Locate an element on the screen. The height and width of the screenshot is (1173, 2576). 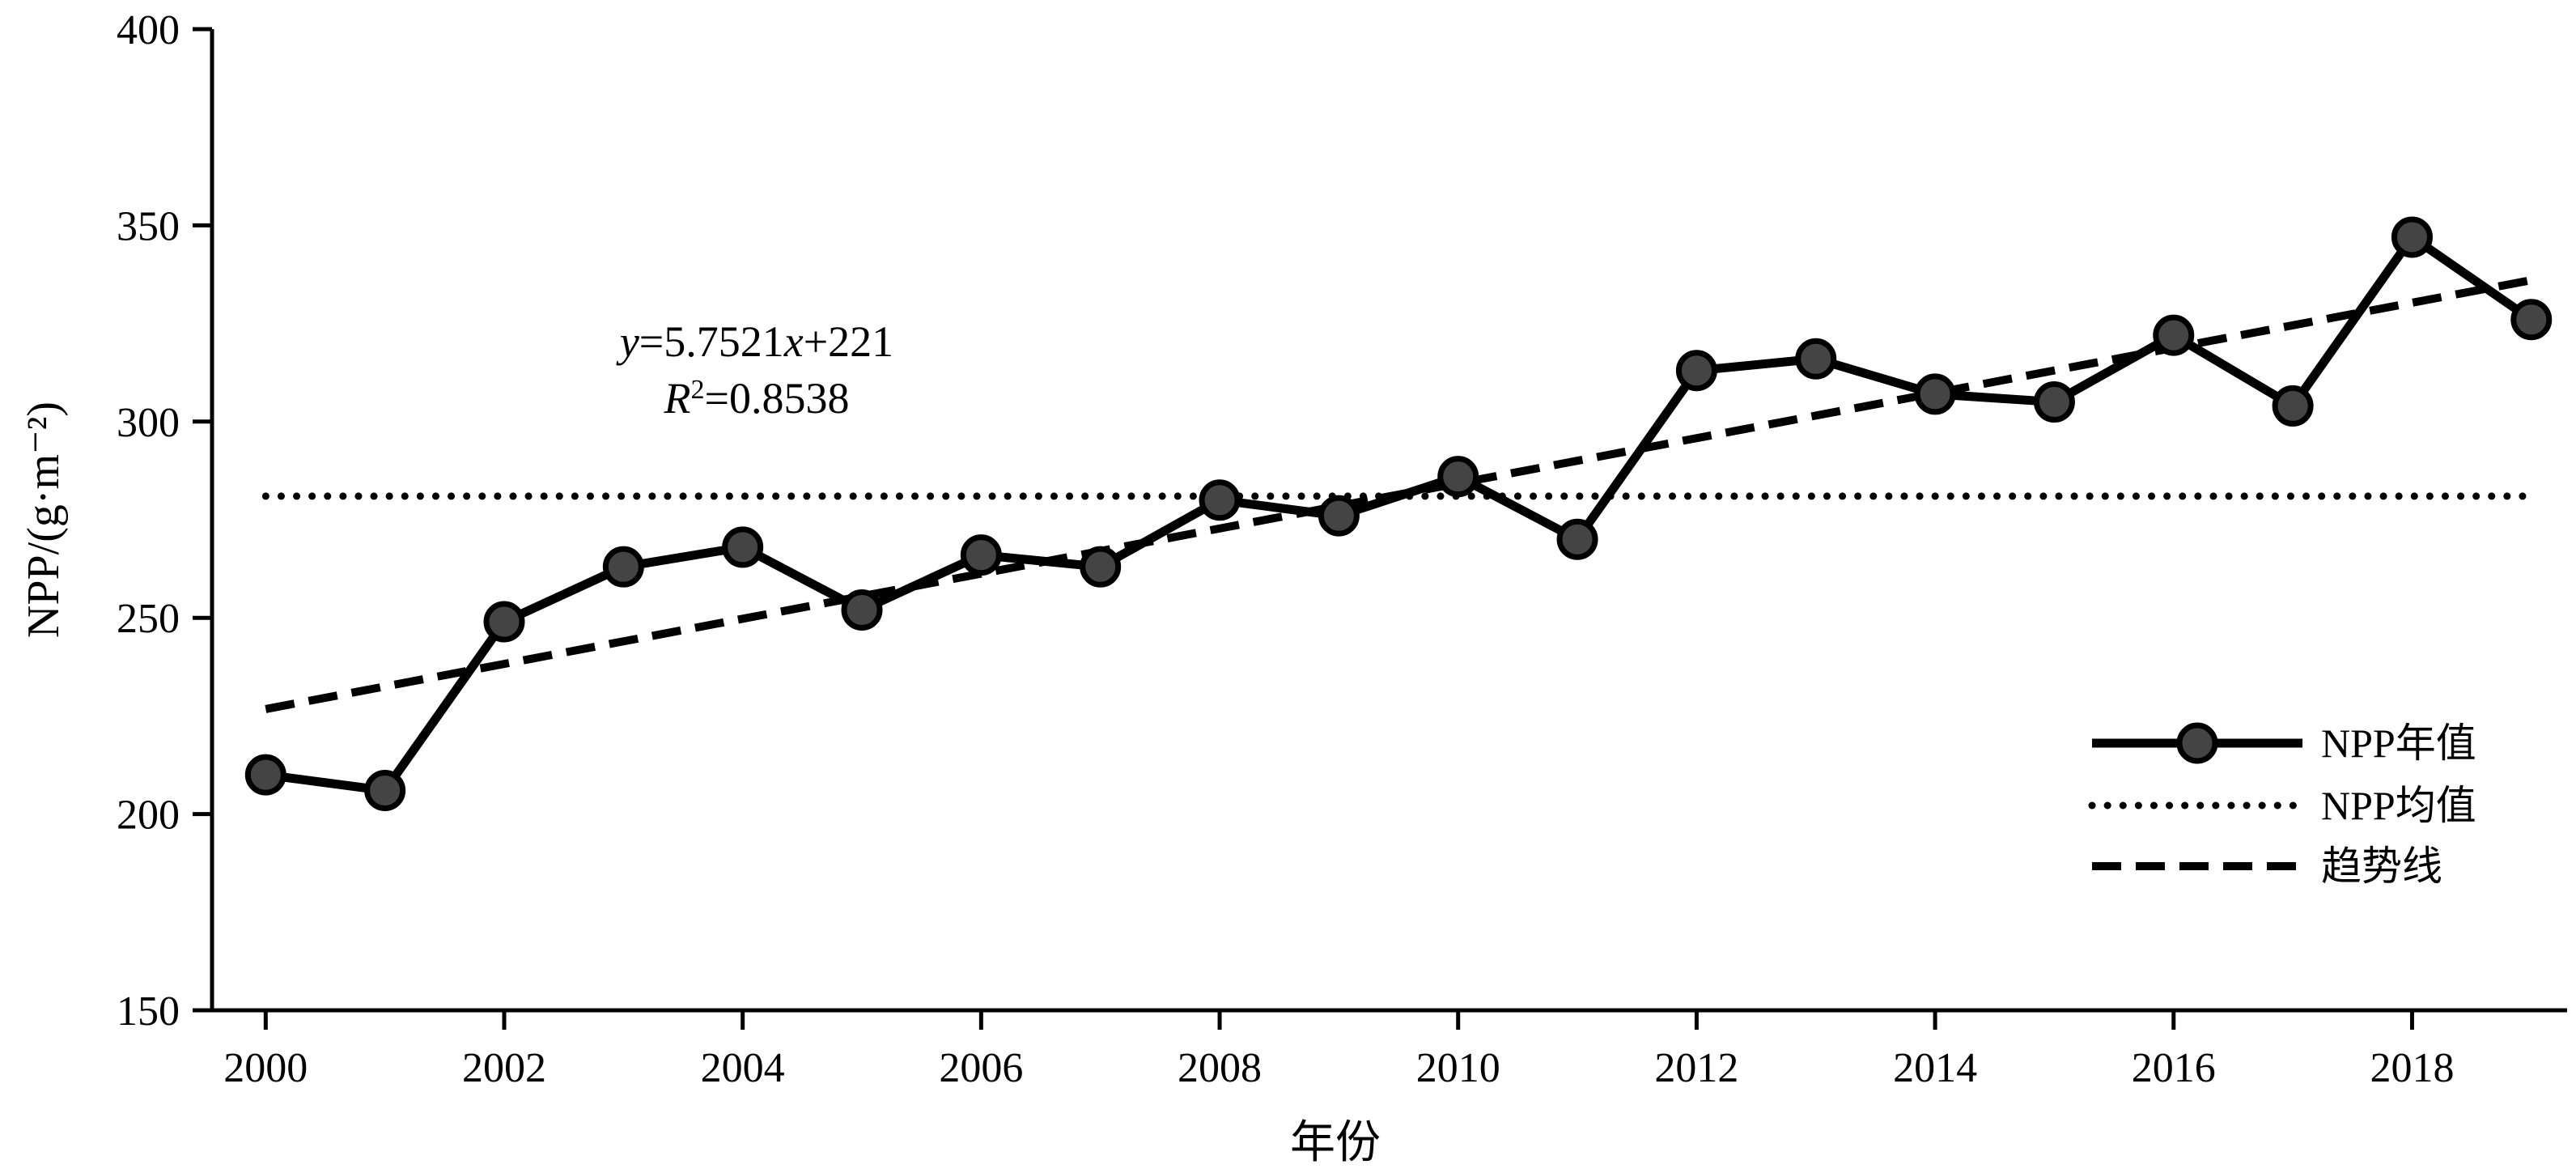
eq-slope: =5.7521 is located at coordinates (711, 341).